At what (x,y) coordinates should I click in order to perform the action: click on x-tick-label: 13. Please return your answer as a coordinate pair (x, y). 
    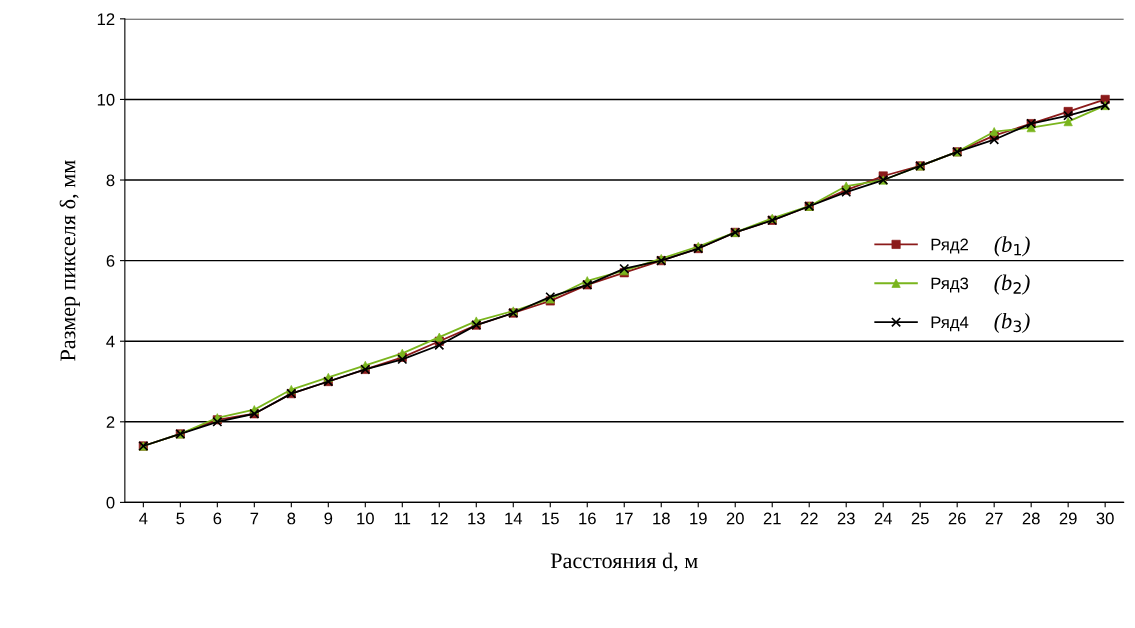
    Looking at the image, I should click on (476, 518).